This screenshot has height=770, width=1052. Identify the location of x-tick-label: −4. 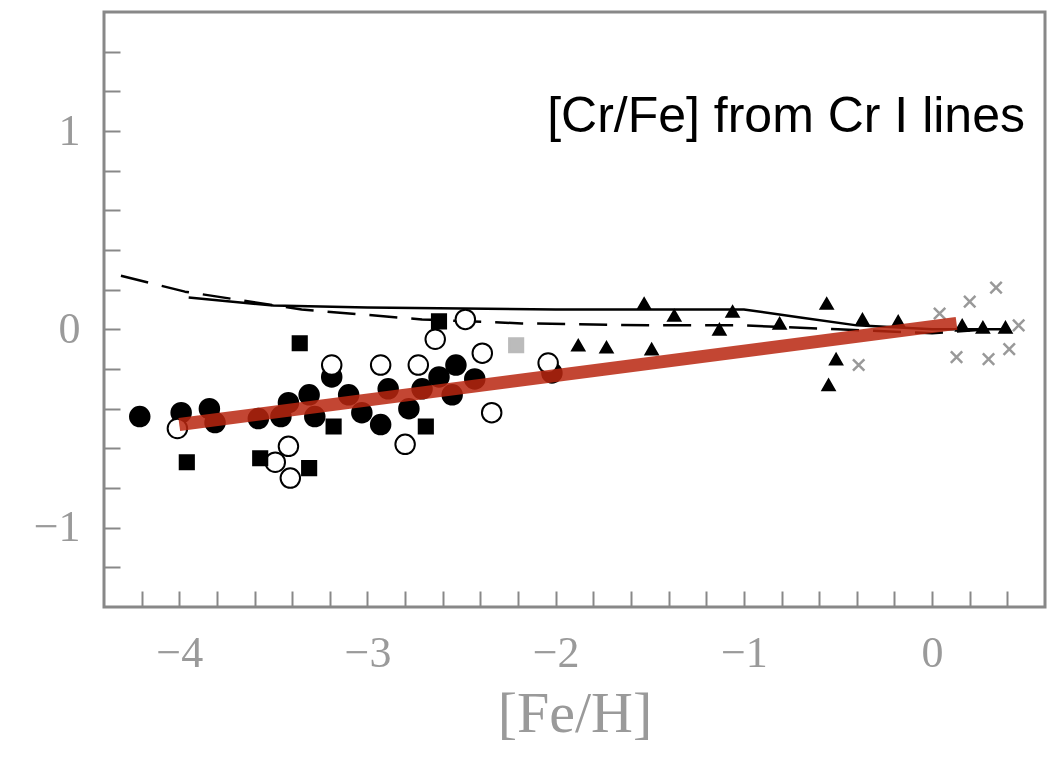
(180, 652).